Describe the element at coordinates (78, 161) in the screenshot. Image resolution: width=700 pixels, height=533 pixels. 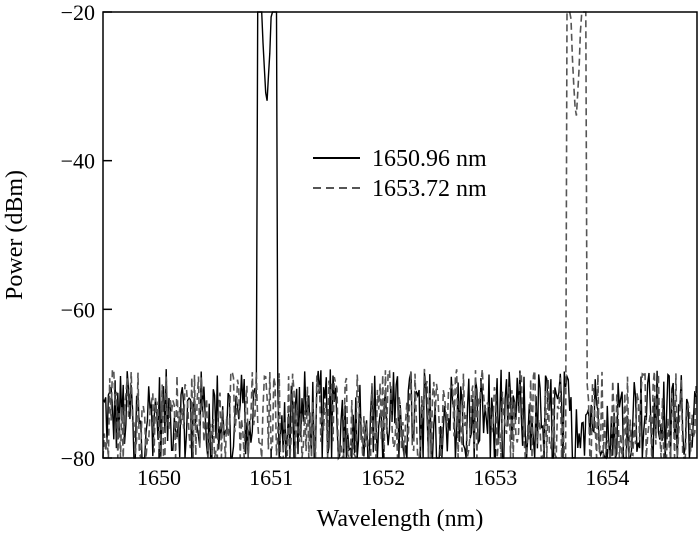
I see `y-tick-label: −40` at that location.